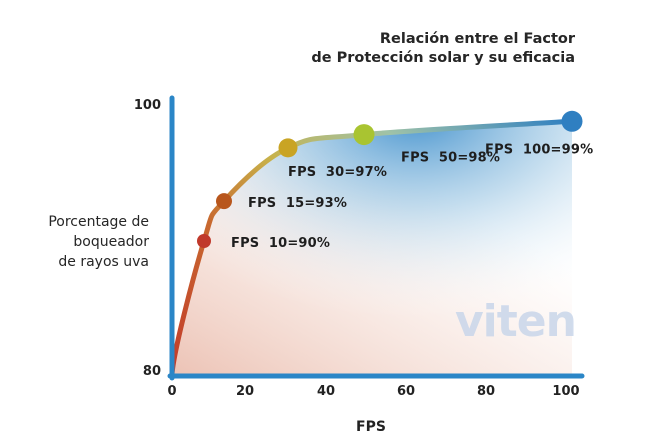 This screenshot has height=447, width=665. I want to click on x-tick-label: 60, so click(406, 391).